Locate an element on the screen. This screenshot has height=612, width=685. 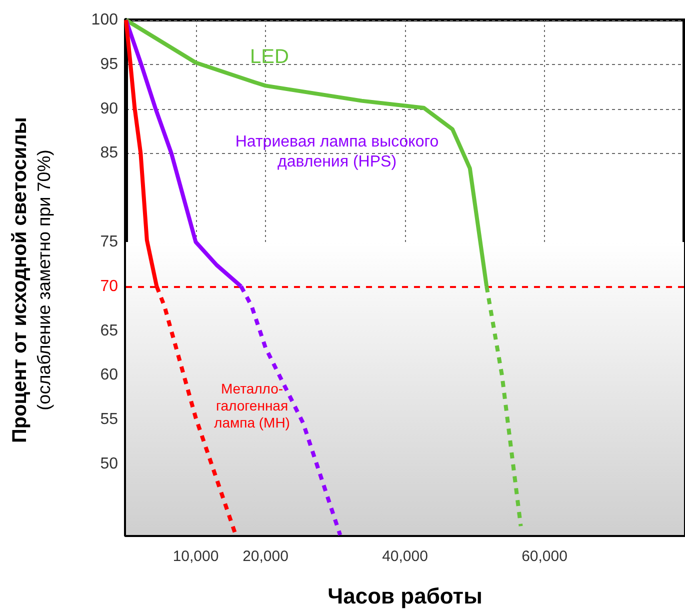
y-axis-title: Процент от исходной светосилы (ослабление заметно при 70%) is located at coordinates (31, 280).